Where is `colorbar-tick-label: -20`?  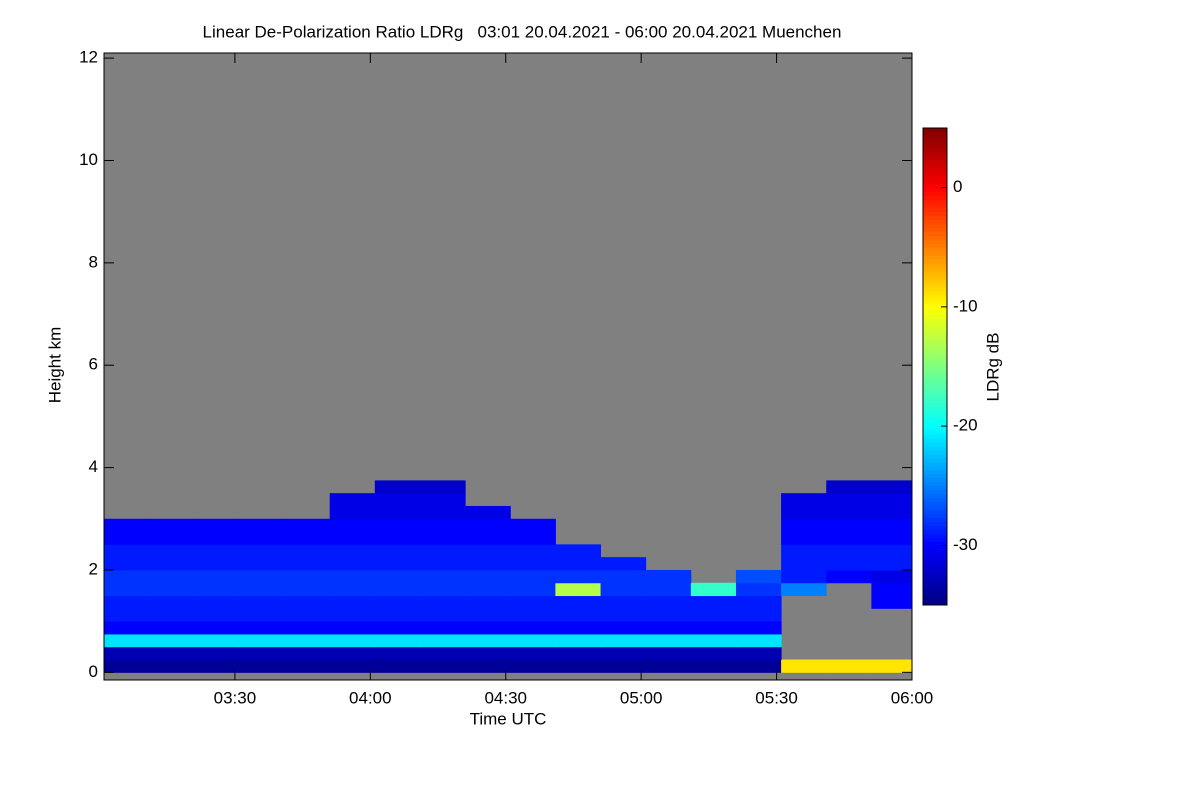 colorbar-tick-label: -20 is located at coordinates (965, 425).